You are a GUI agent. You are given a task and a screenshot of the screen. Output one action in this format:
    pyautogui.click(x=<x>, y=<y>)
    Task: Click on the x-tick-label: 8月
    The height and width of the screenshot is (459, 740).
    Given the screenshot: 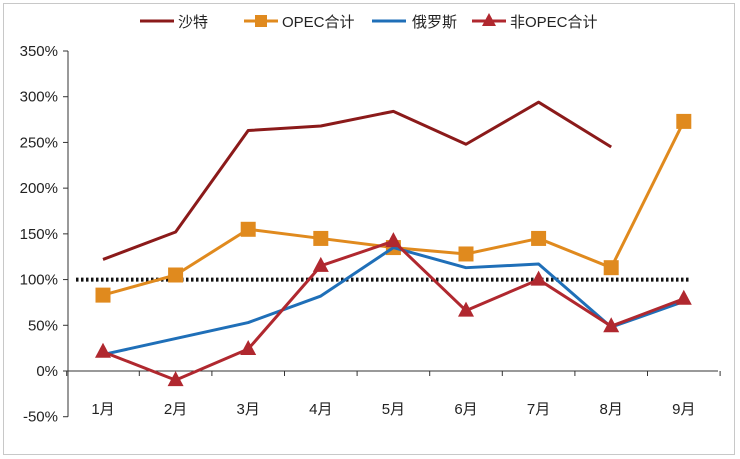 What is the action you would take?
    pyautogui.click(x=611, y=409)
    